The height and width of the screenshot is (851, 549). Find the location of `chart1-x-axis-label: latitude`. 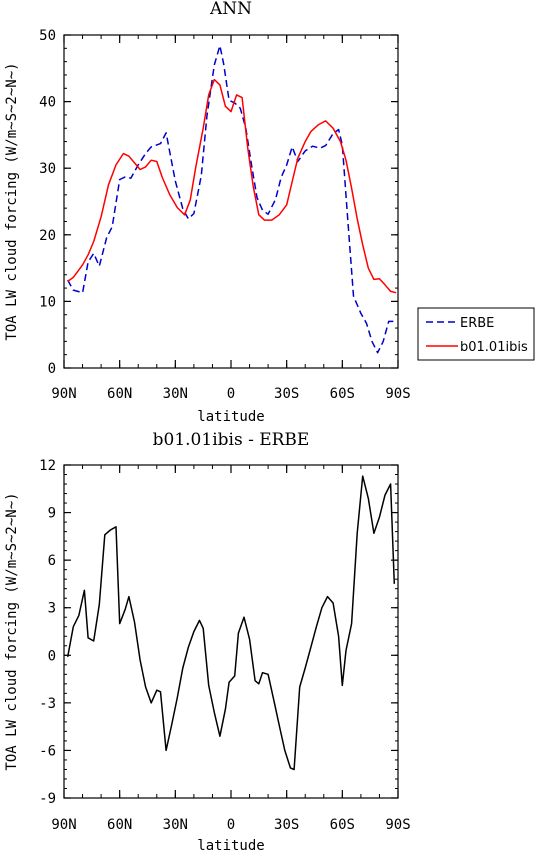

chart1-x-axis-label: latitude is located at coordinates (230, 417).